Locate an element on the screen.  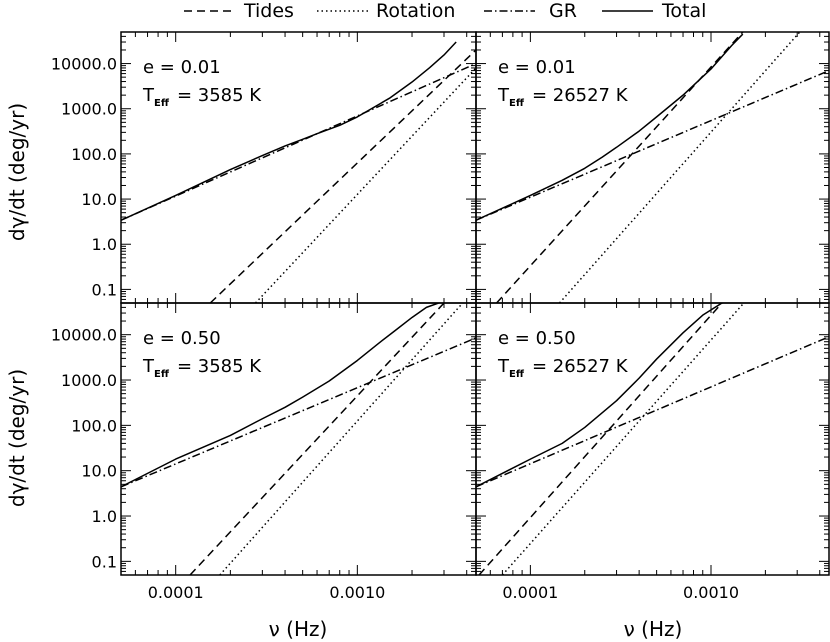
x-axis-title-right: ν (Hz) is located at coordinates (653, 629).